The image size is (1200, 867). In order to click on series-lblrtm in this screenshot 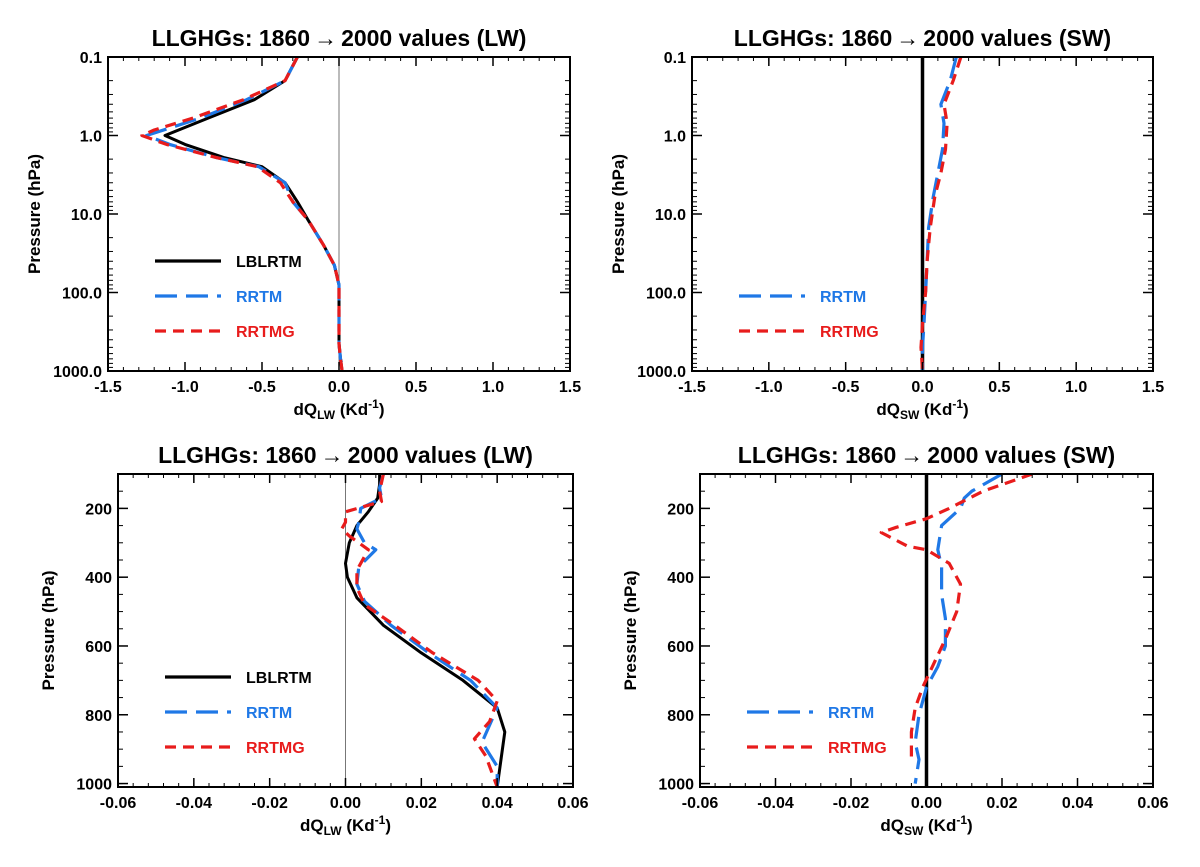, I will do `click(425, 630)`.